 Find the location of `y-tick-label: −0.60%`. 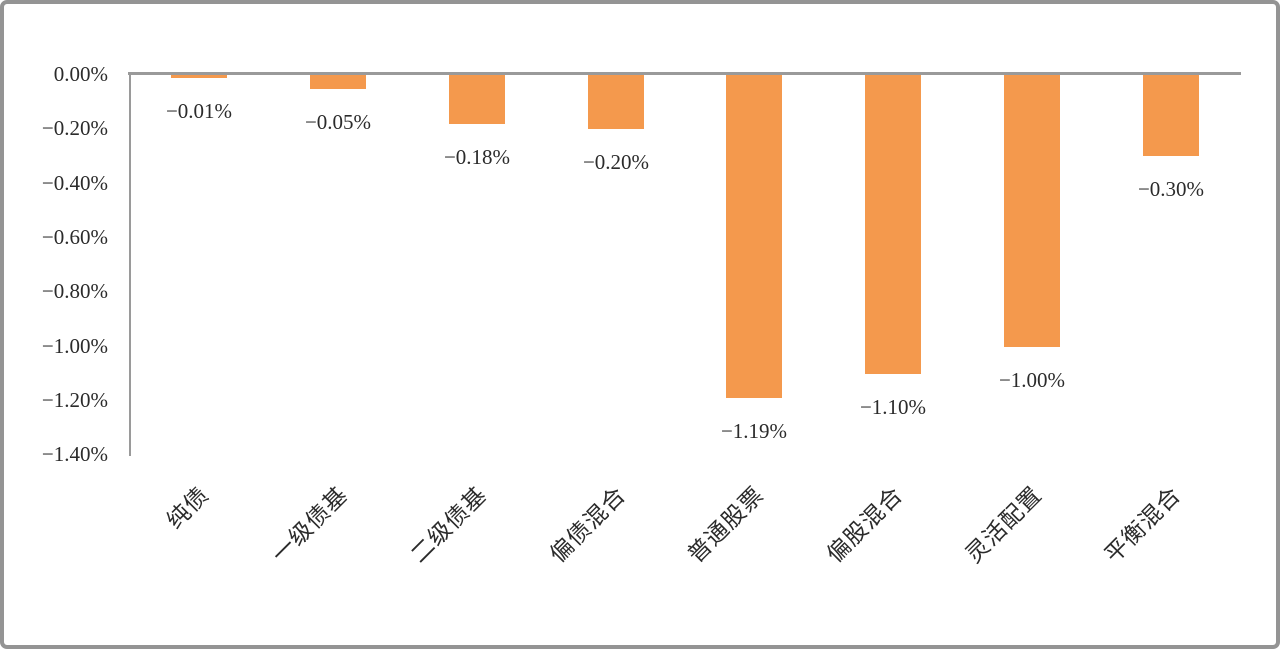

y-tick-label: −0.60% is located at coordinates (74, 236).